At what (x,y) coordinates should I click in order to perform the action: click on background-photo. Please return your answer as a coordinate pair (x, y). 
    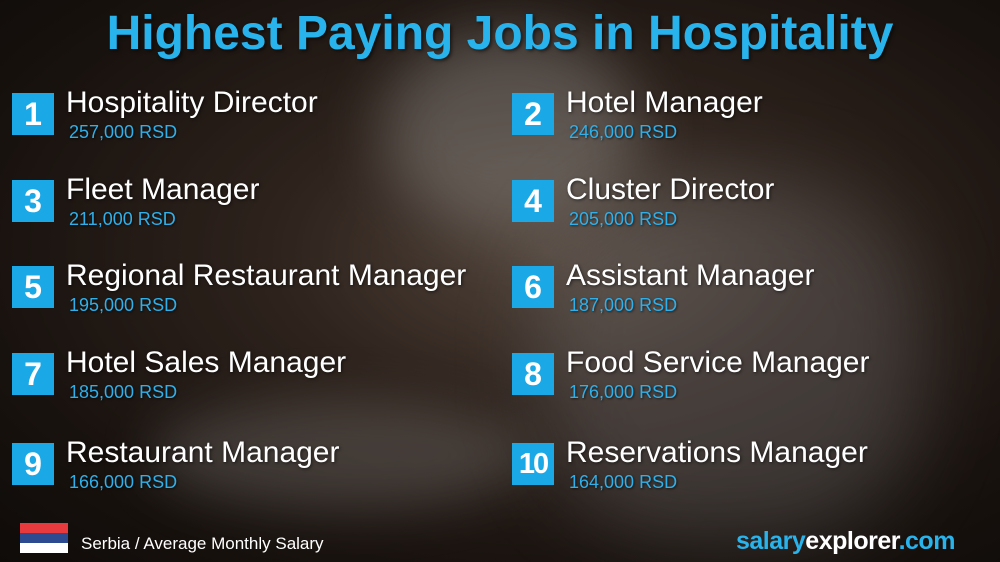
    Looking at the image, I should click on (510, 130).